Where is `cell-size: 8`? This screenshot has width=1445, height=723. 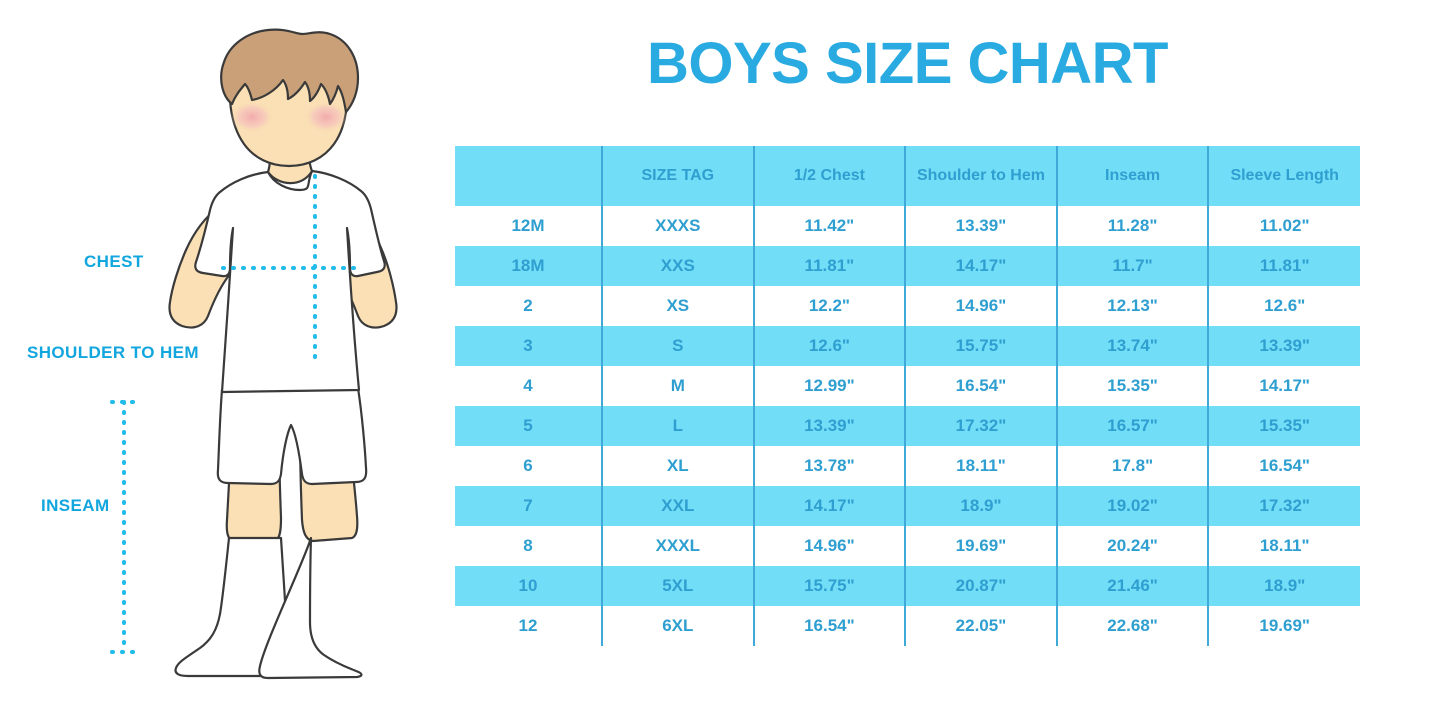 cell-size: 8 is located at coordinates (529, 546).